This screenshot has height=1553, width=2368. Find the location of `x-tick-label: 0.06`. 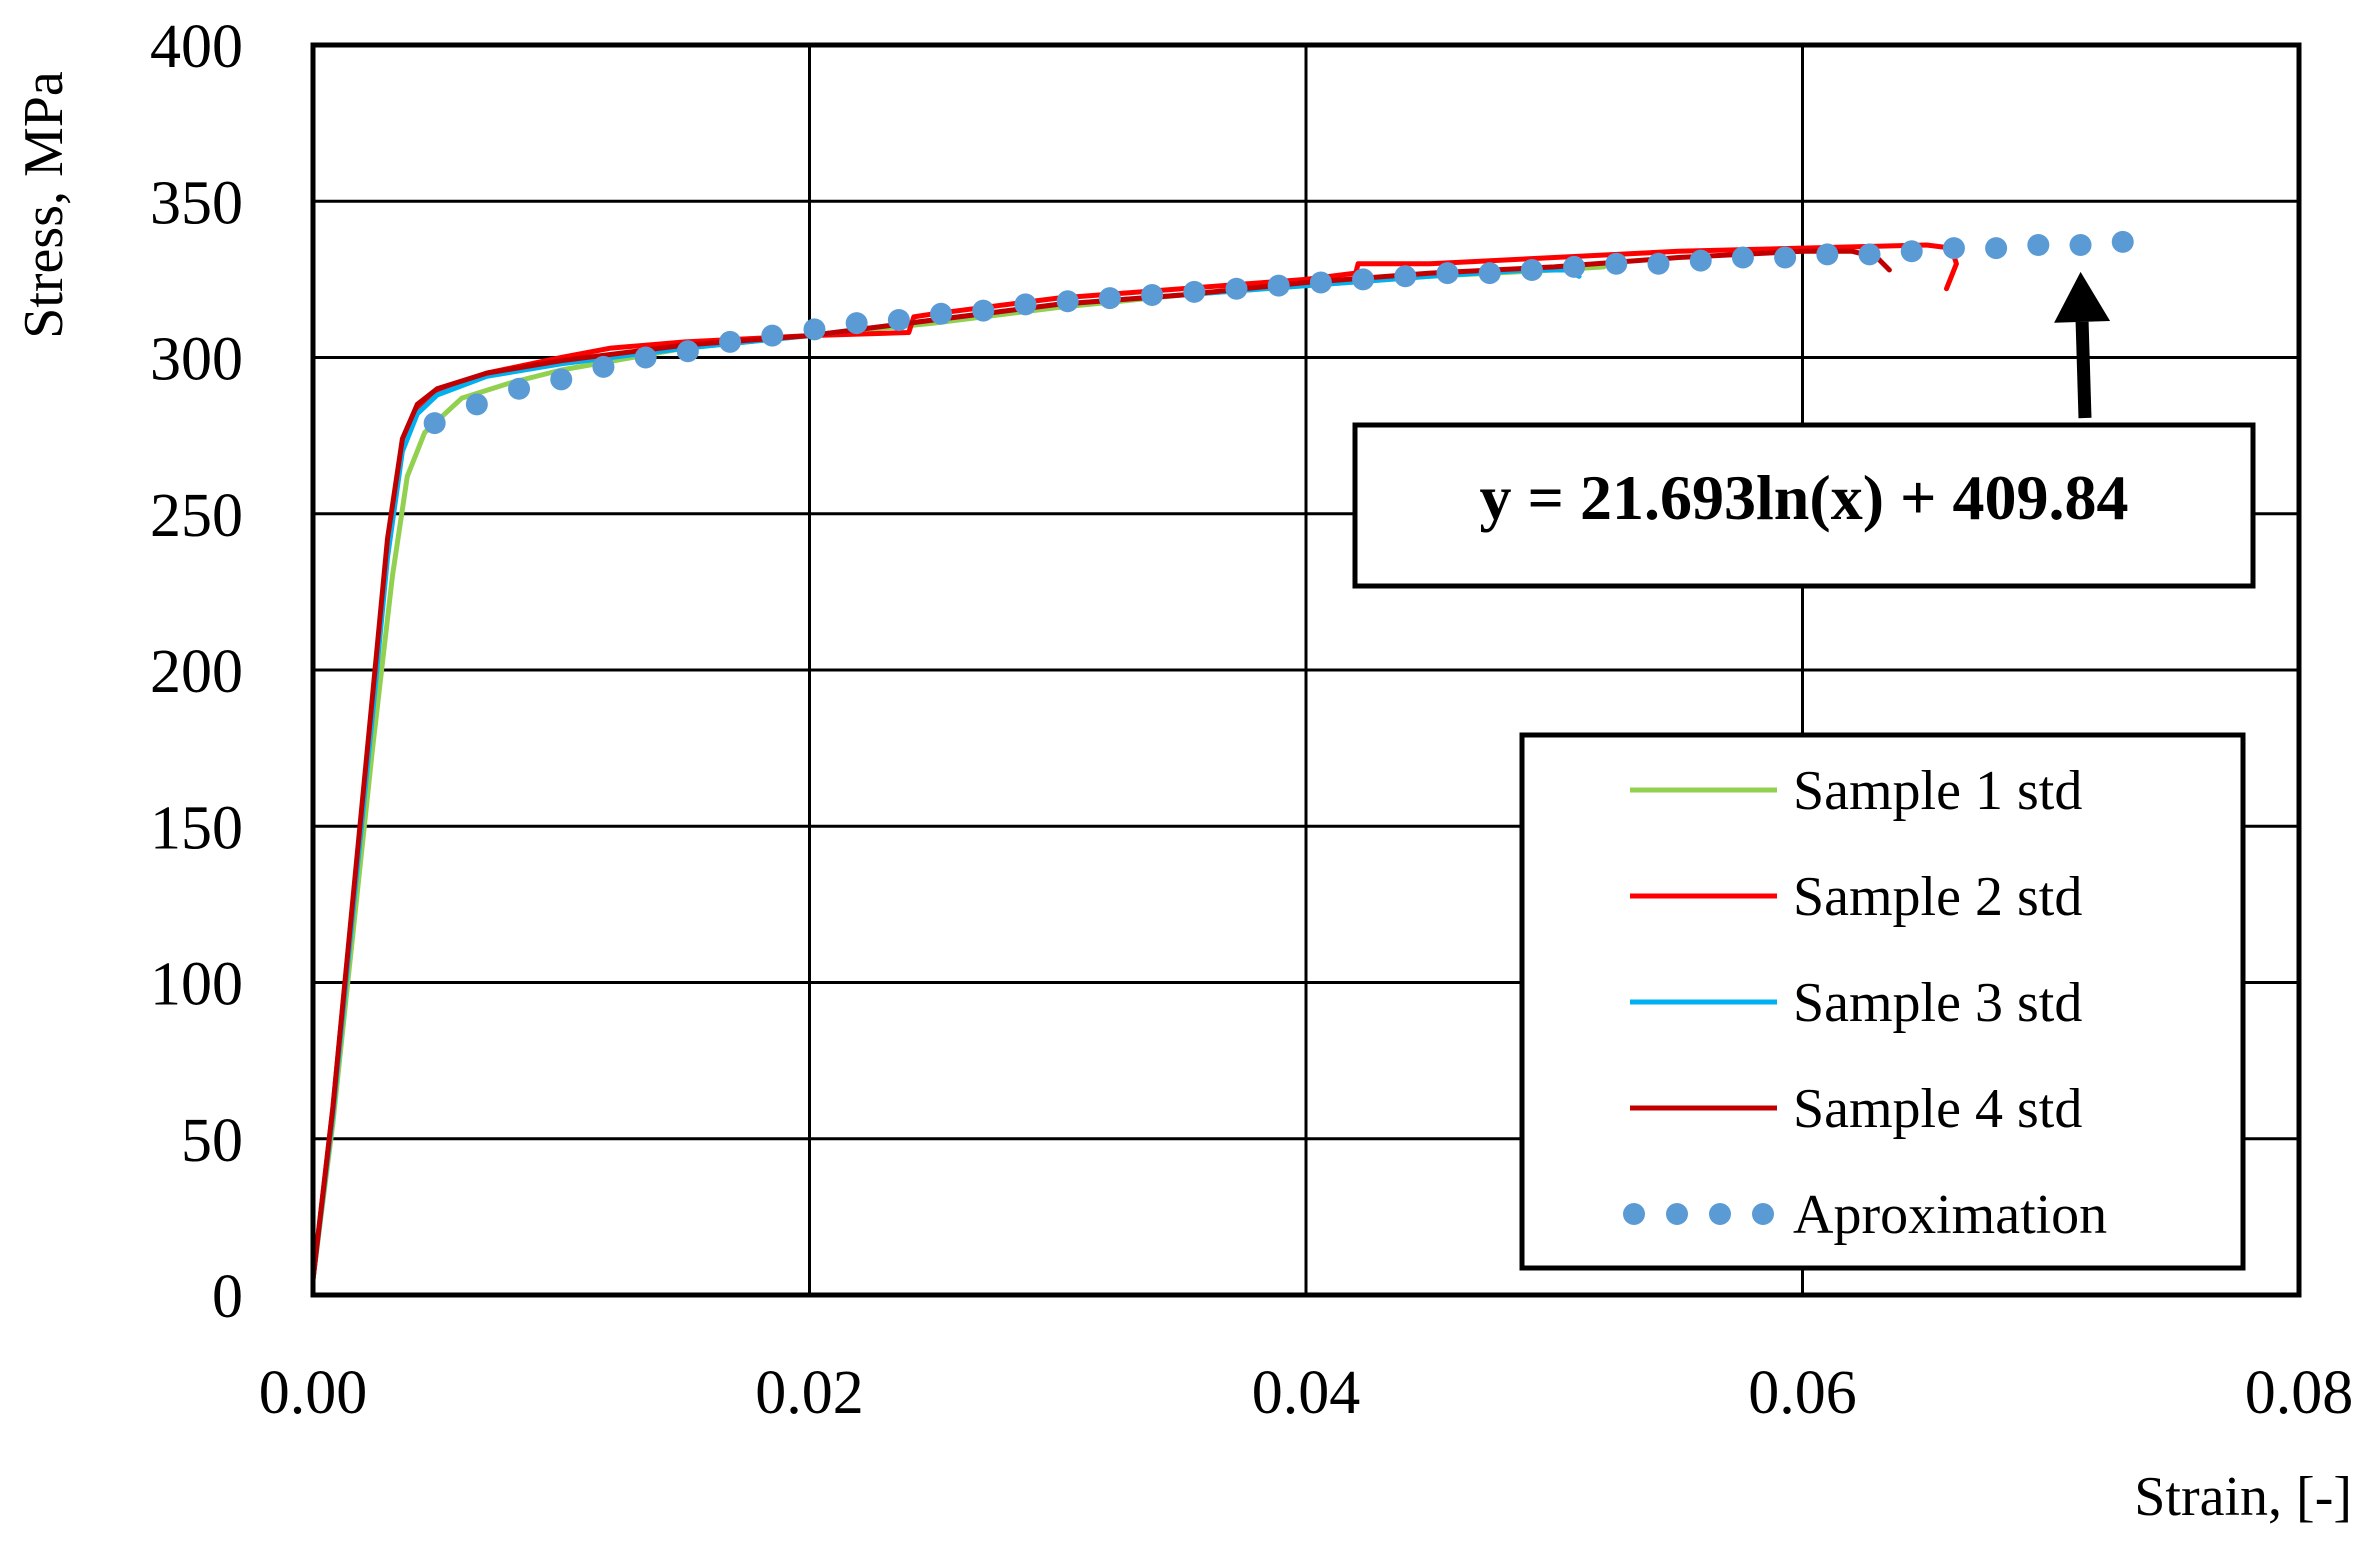

x-tick-label: 0.06 is located at coordinates (1802, 1393).